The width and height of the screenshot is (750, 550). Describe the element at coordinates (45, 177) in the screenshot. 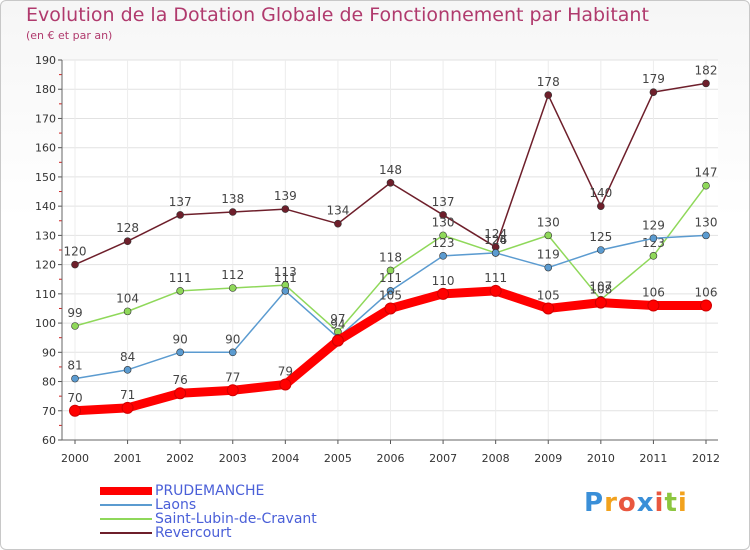

I see `y-tick-label: 150` at that location.